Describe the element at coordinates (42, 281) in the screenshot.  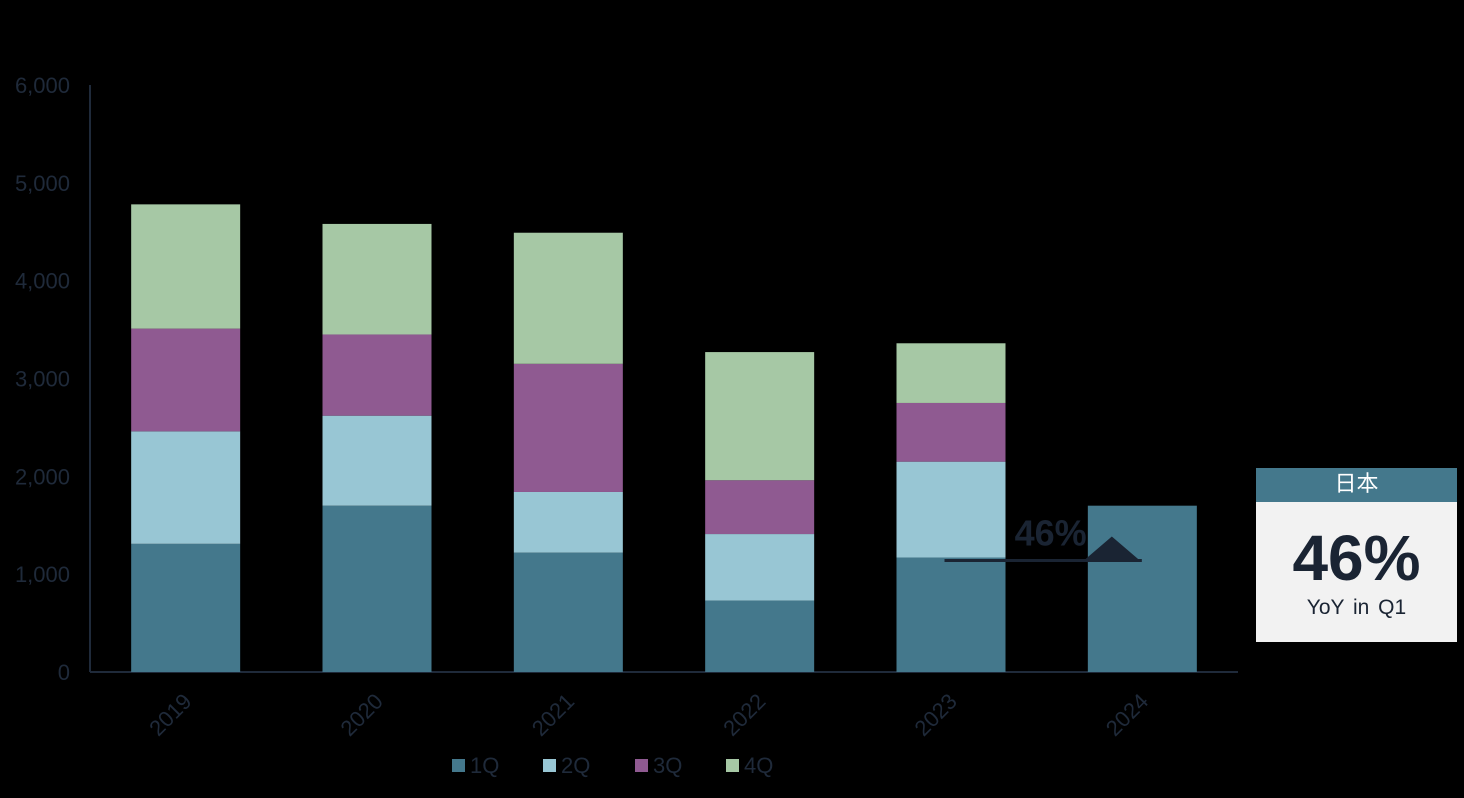
I see `y-tick-label: 4,000` at that location.